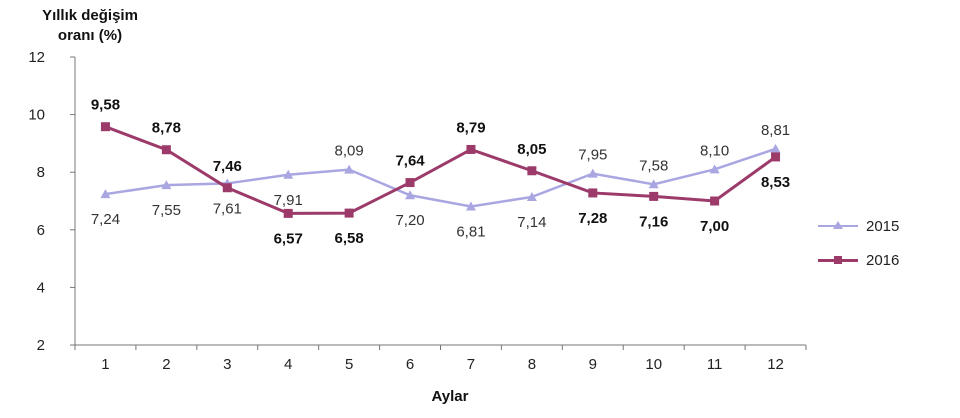 The height and width of the screenshot is (418, 960). I want to click on x-tick-label: 8, so click(532, 364).